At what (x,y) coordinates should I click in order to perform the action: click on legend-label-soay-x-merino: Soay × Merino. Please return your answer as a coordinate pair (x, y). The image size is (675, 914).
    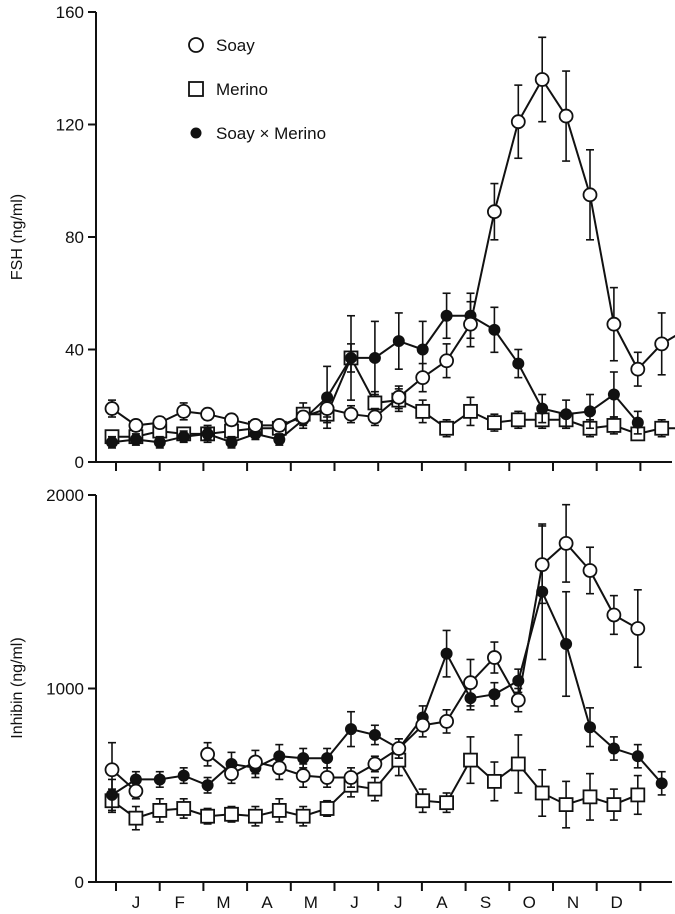
    Looking at the image, I should click on (271, 133).